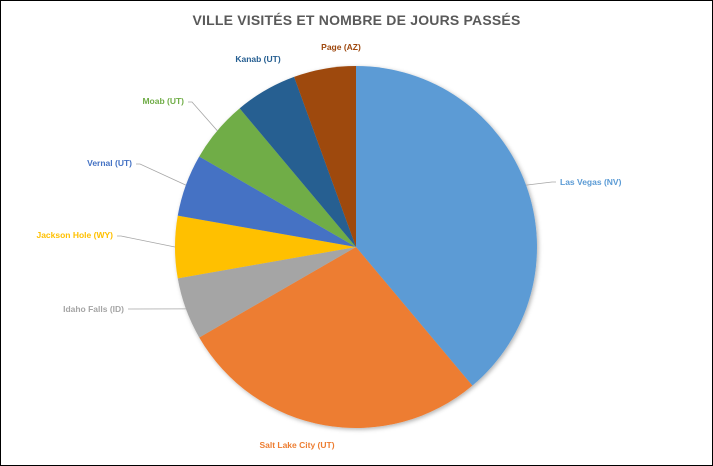 The width and height of the screenshot is (713, 466). I want to click on slice-label: Las Vegas (NV), so click(591, 182).